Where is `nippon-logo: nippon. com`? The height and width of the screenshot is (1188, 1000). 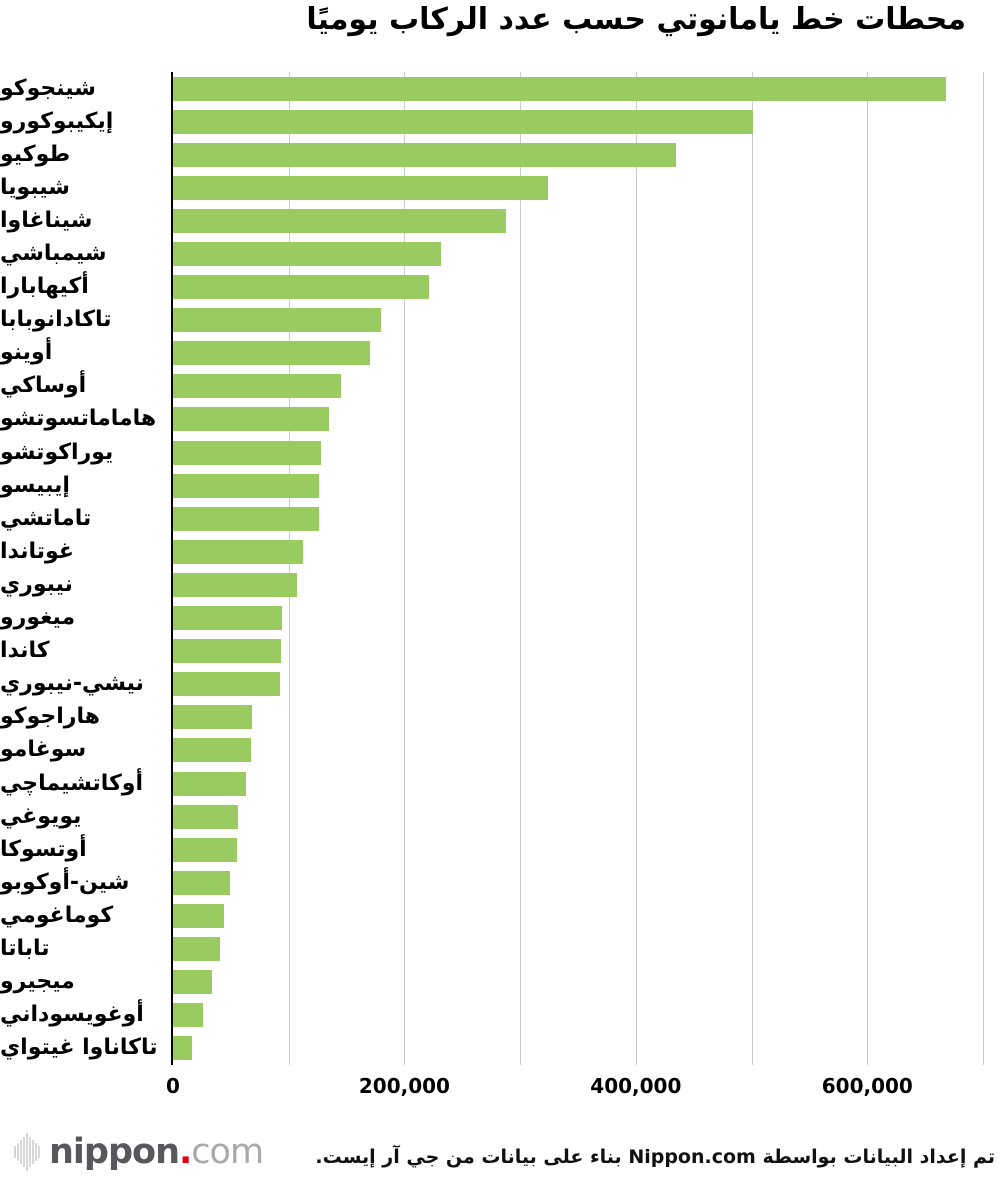 nippon-logo: nippon. com is located at coordinates (139, 1152).